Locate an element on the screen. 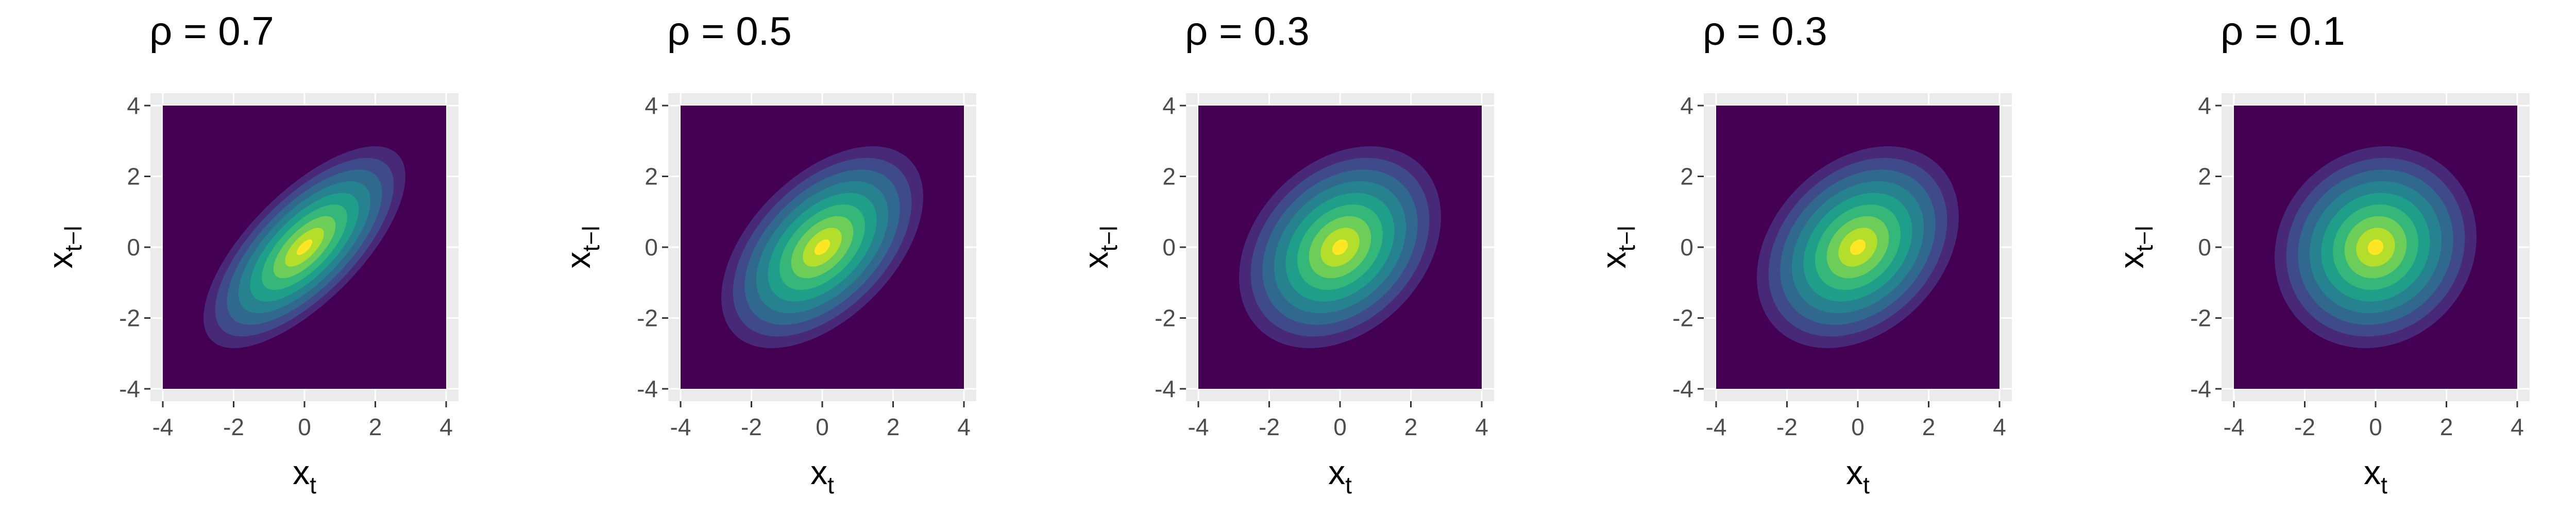 The height and width of the screenshot is (515, 2576). panel-title: ρ = 0.7 is located at coordinates (212, 31).